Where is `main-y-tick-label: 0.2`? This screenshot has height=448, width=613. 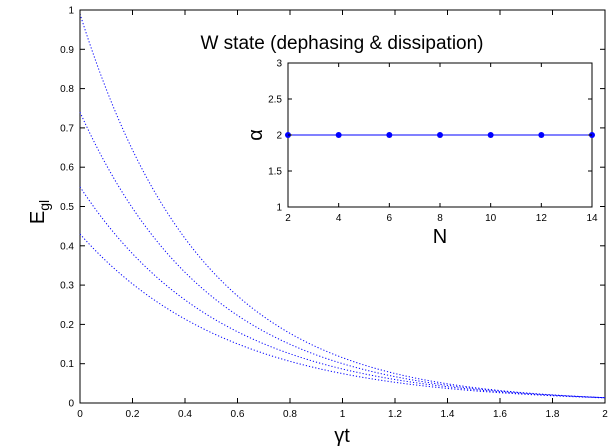
main-y-tick-label: 0.2 is located at coordinates (67, 325).